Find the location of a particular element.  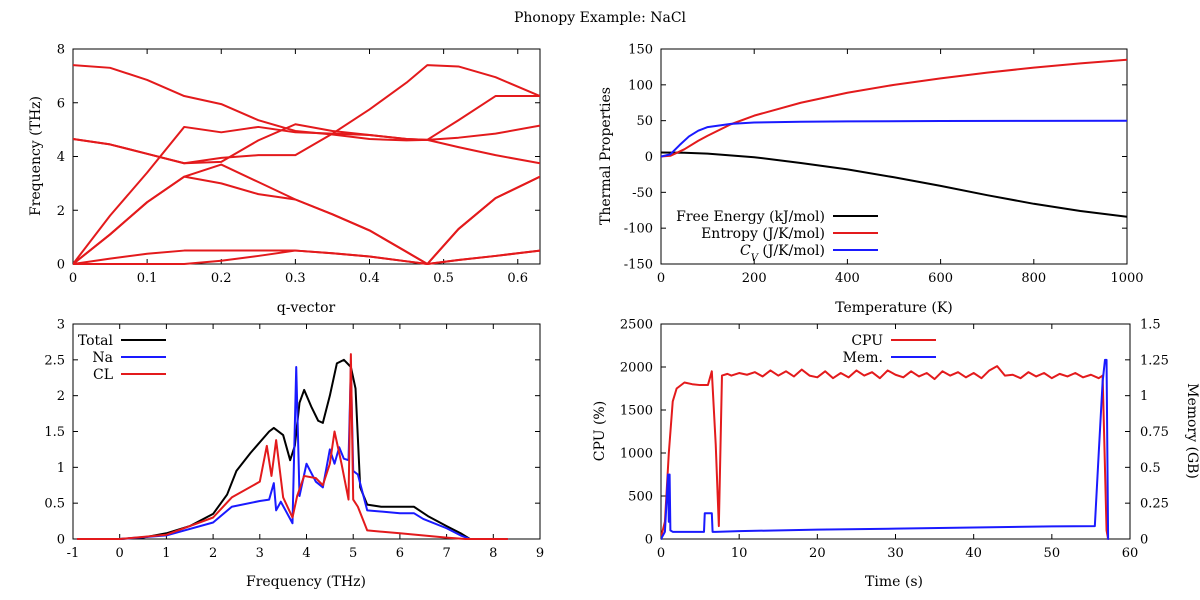

y2-tick-label: 1.5 is located at coordinates (1150, 325).